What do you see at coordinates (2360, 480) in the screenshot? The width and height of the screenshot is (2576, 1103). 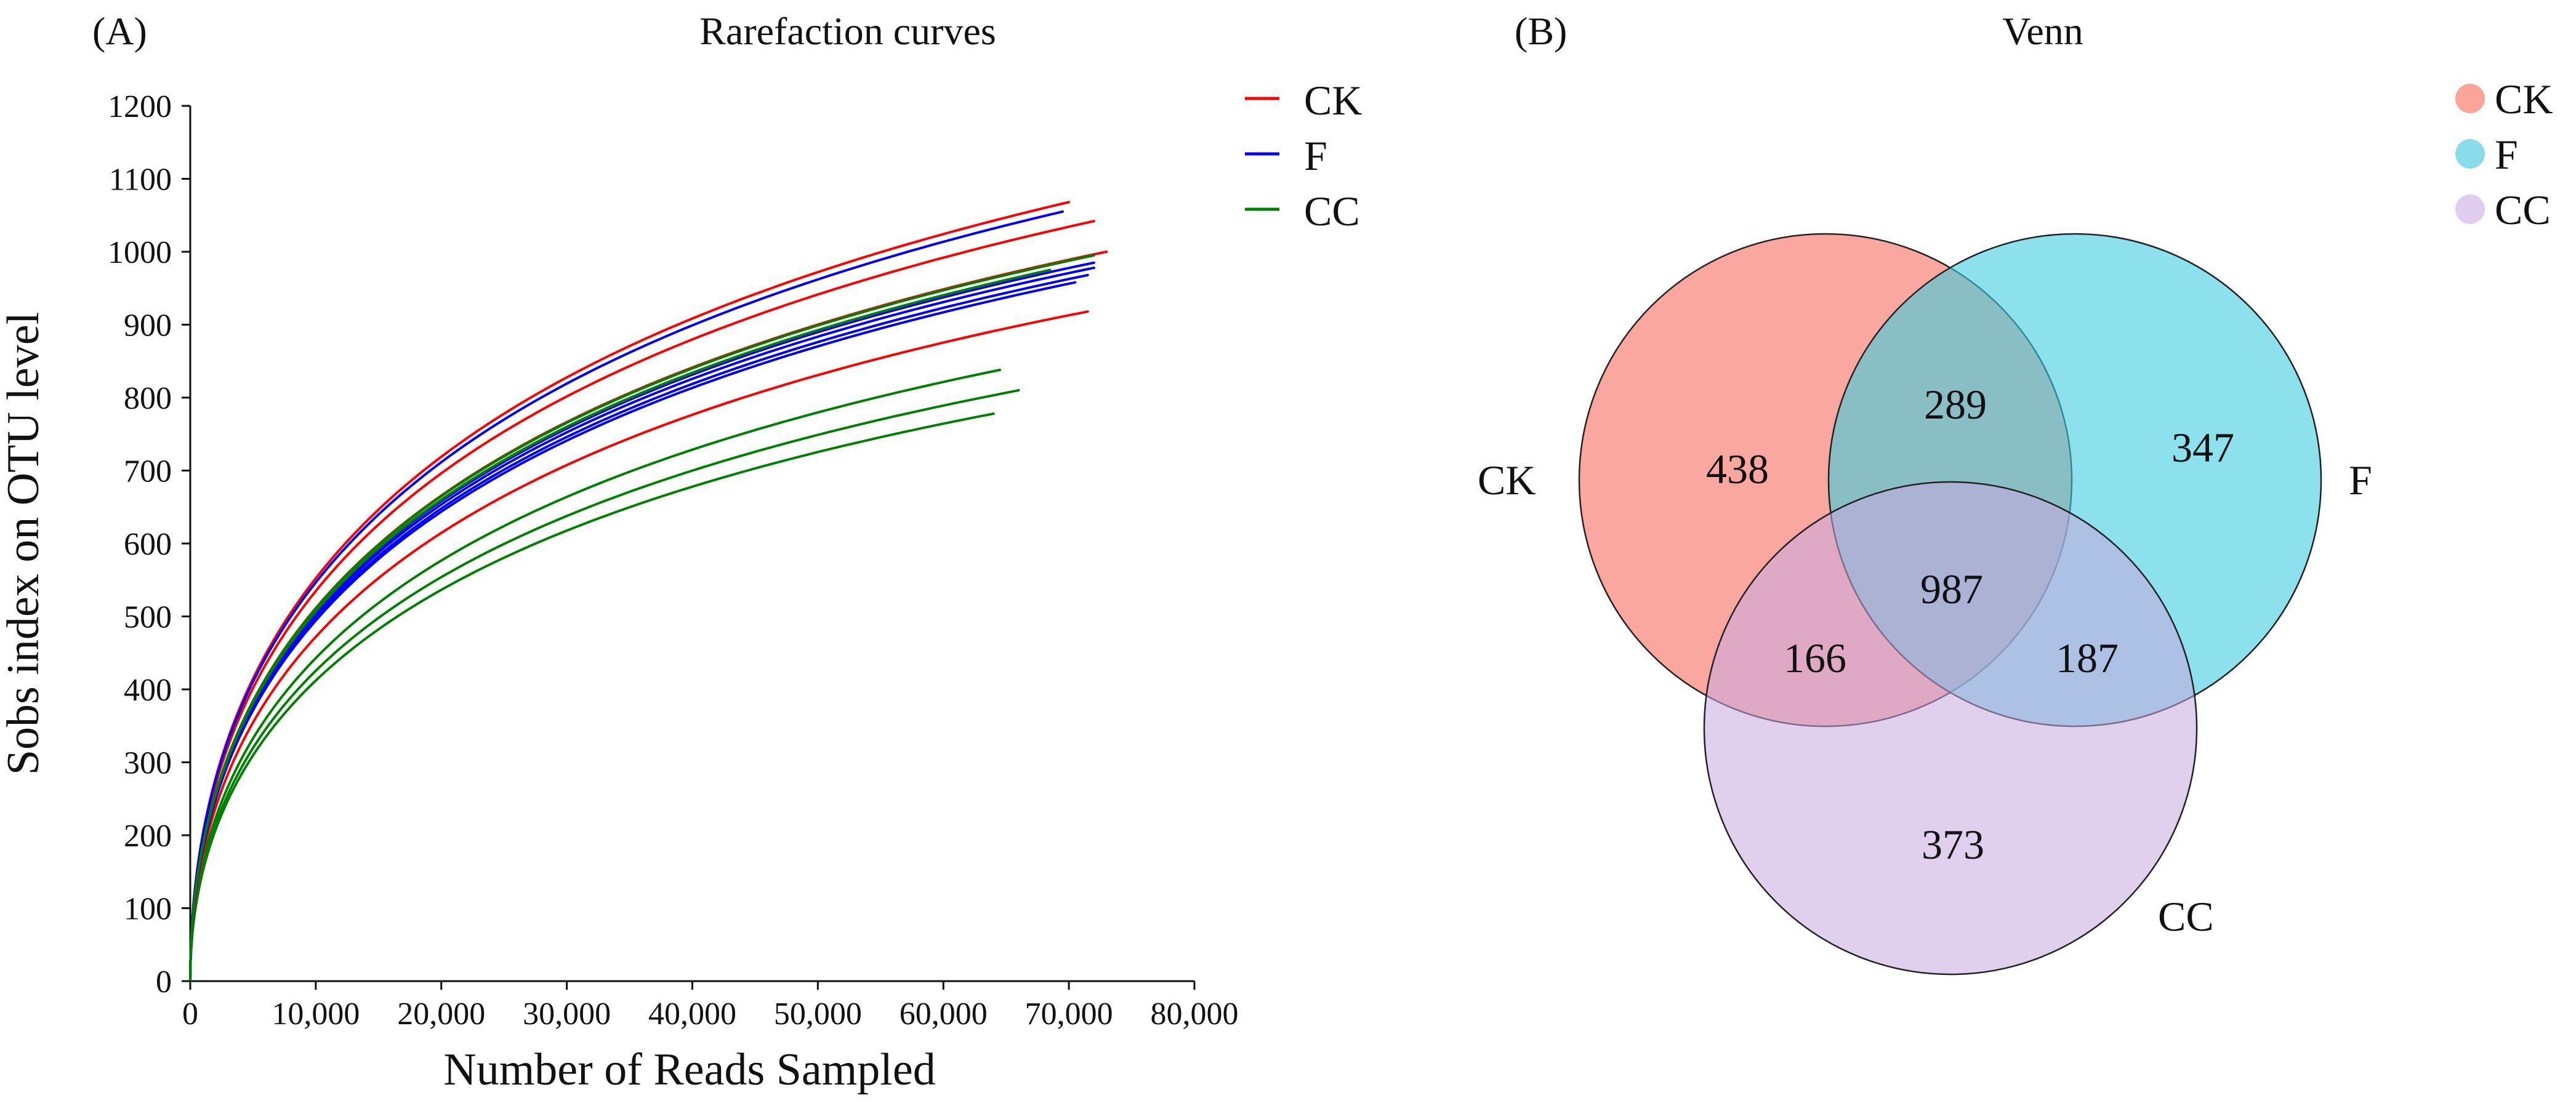 I see `venn-set-label-f: F` at bounding box center [2360, 480].